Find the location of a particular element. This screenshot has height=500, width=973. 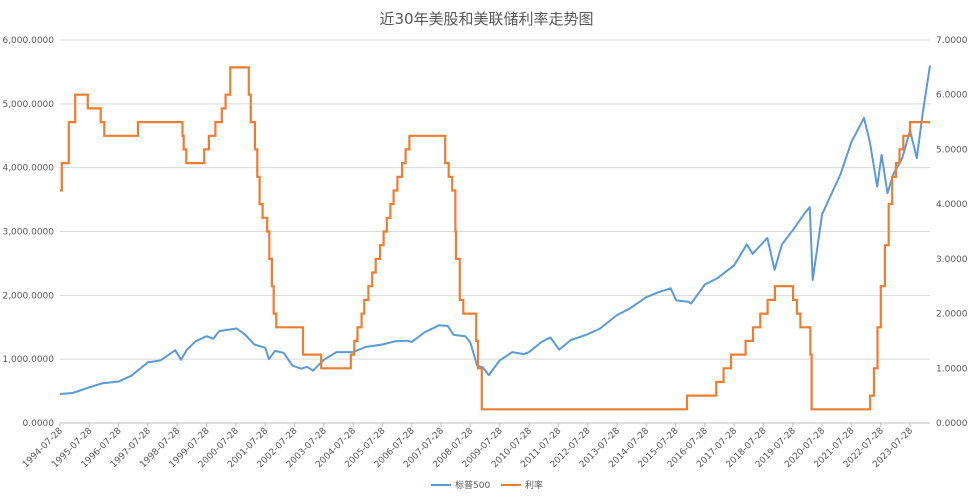

y-right-tick-label: 2.0000 is located at coordinates (952, 315).